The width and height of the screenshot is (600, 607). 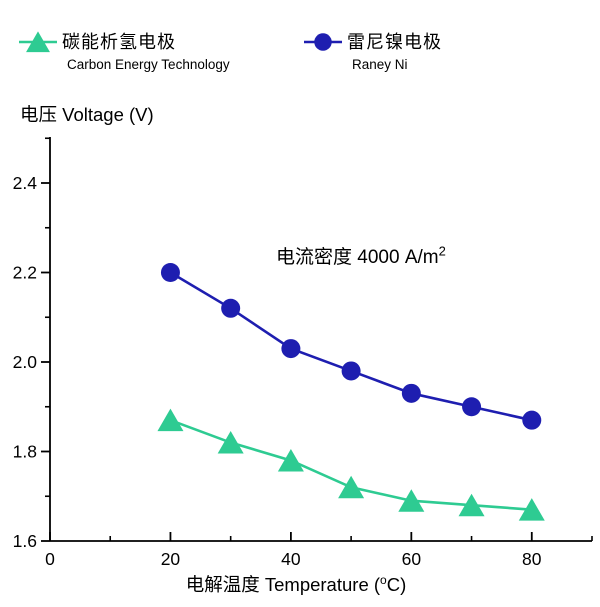 What do you see at coordinates (119, 42) in the screenshot?
I see `legend-label-zh: 碳能析氢电极` at bounding box center [119, 42].